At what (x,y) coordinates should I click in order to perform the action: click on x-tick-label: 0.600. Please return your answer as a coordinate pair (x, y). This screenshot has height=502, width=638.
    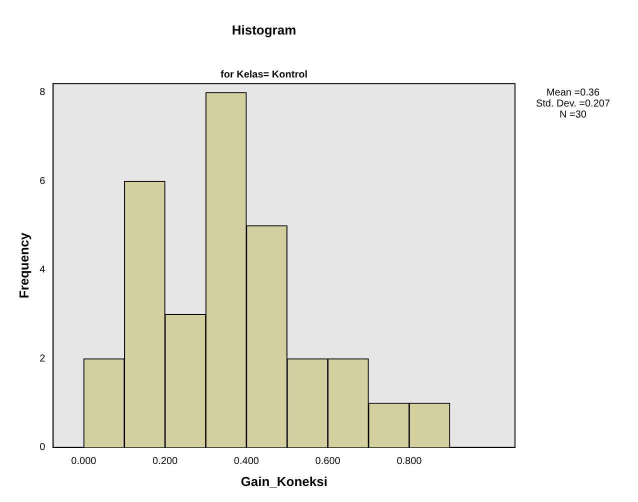
    Looking at the image, I should click on (328, 462).